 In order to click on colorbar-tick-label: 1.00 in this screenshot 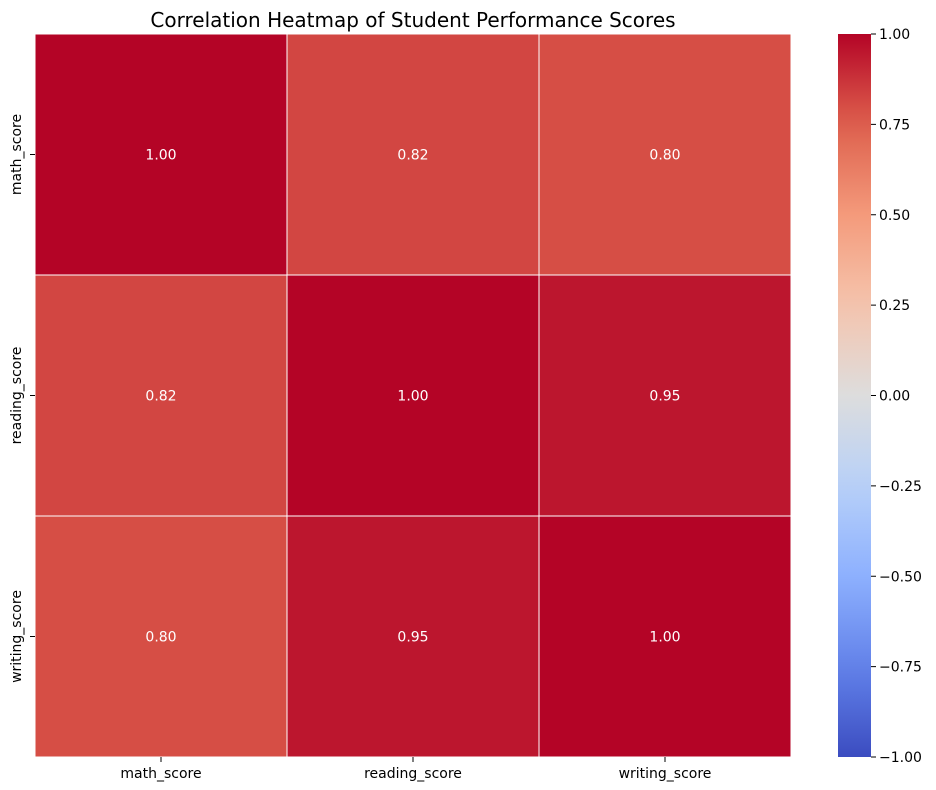, I will do `click(894, 35)`.